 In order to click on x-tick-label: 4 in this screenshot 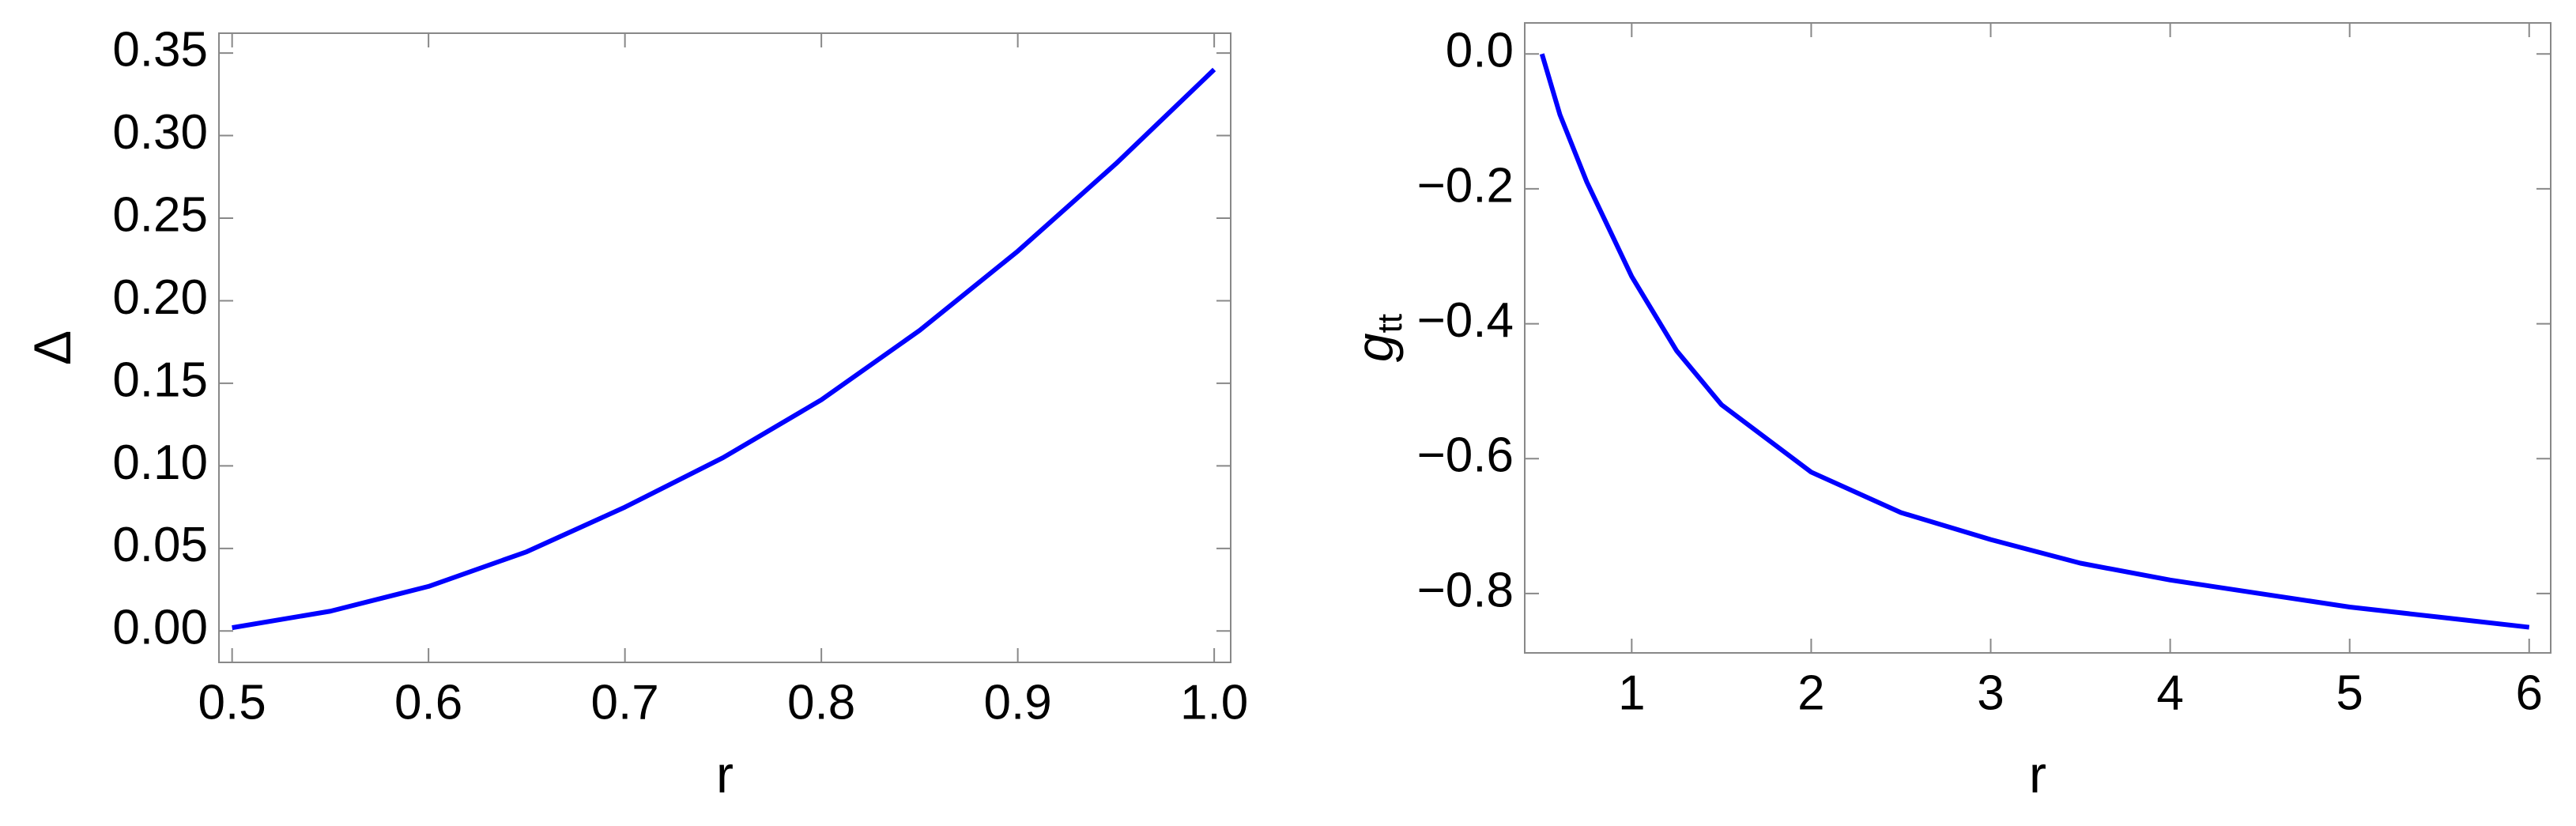, I will do `click(2169, 693)`.